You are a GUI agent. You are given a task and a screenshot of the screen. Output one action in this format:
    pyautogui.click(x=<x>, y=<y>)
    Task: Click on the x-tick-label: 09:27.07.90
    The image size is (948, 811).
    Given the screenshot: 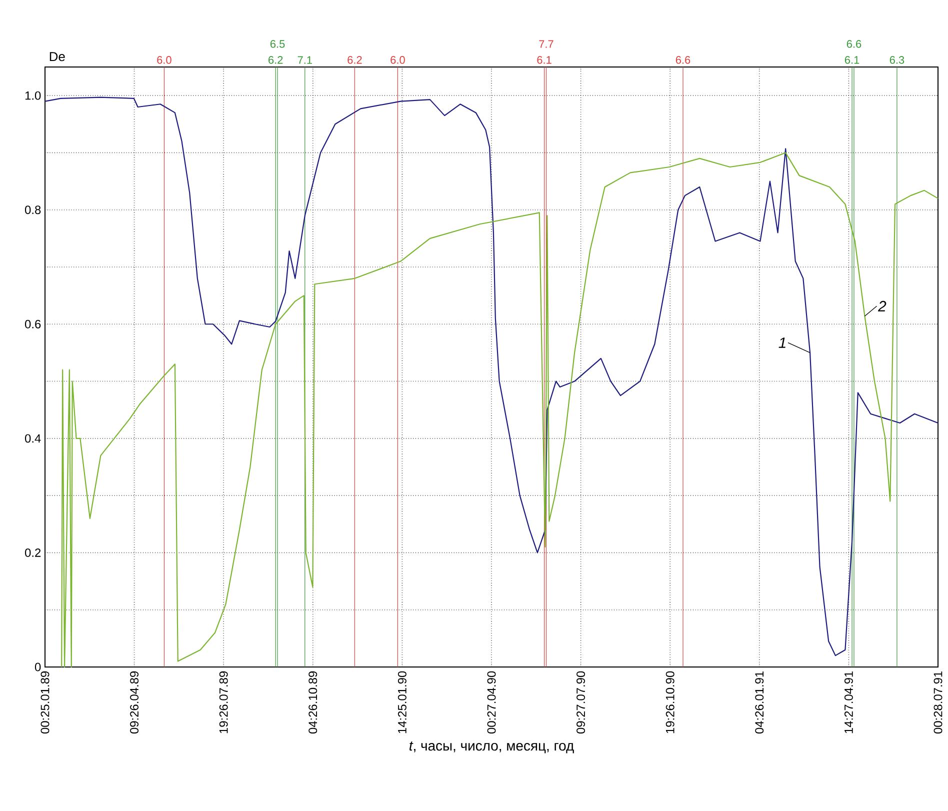 What is the action you would take?
    pyautogui.click(x=581, y=702)
    